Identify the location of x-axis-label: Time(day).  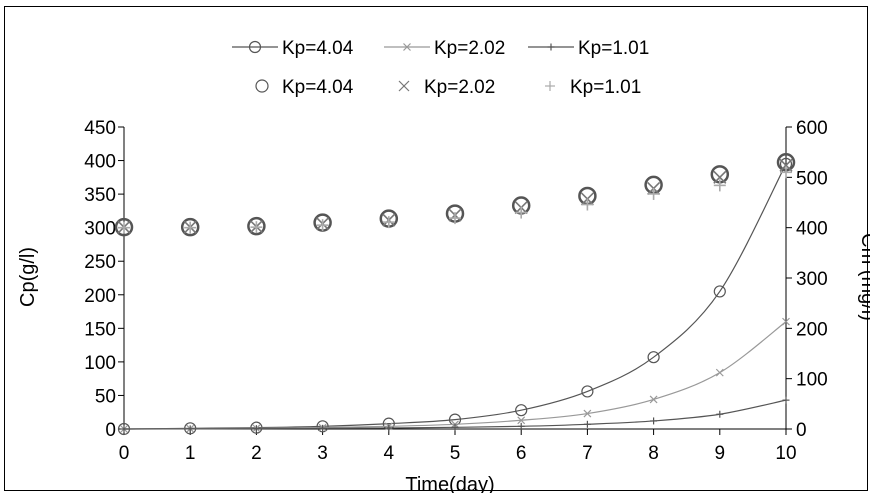
(449, 483).